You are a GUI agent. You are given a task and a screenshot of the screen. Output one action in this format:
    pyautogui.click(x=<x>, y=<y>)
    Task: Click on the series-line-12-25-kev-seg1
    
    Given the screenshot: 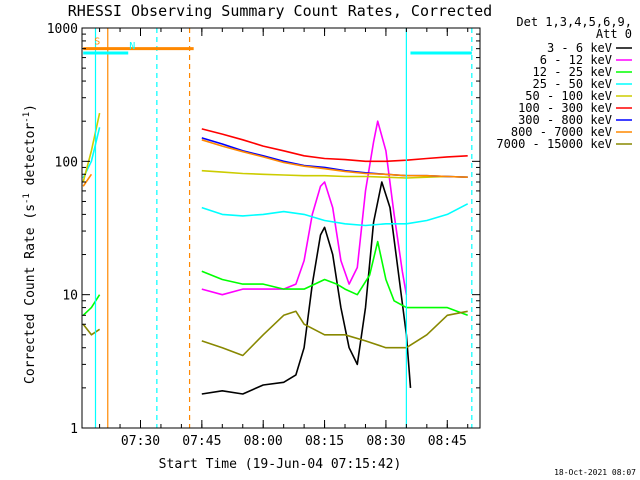 What is the action you would take?
    pyautogui.click(x=334, y=278)
    